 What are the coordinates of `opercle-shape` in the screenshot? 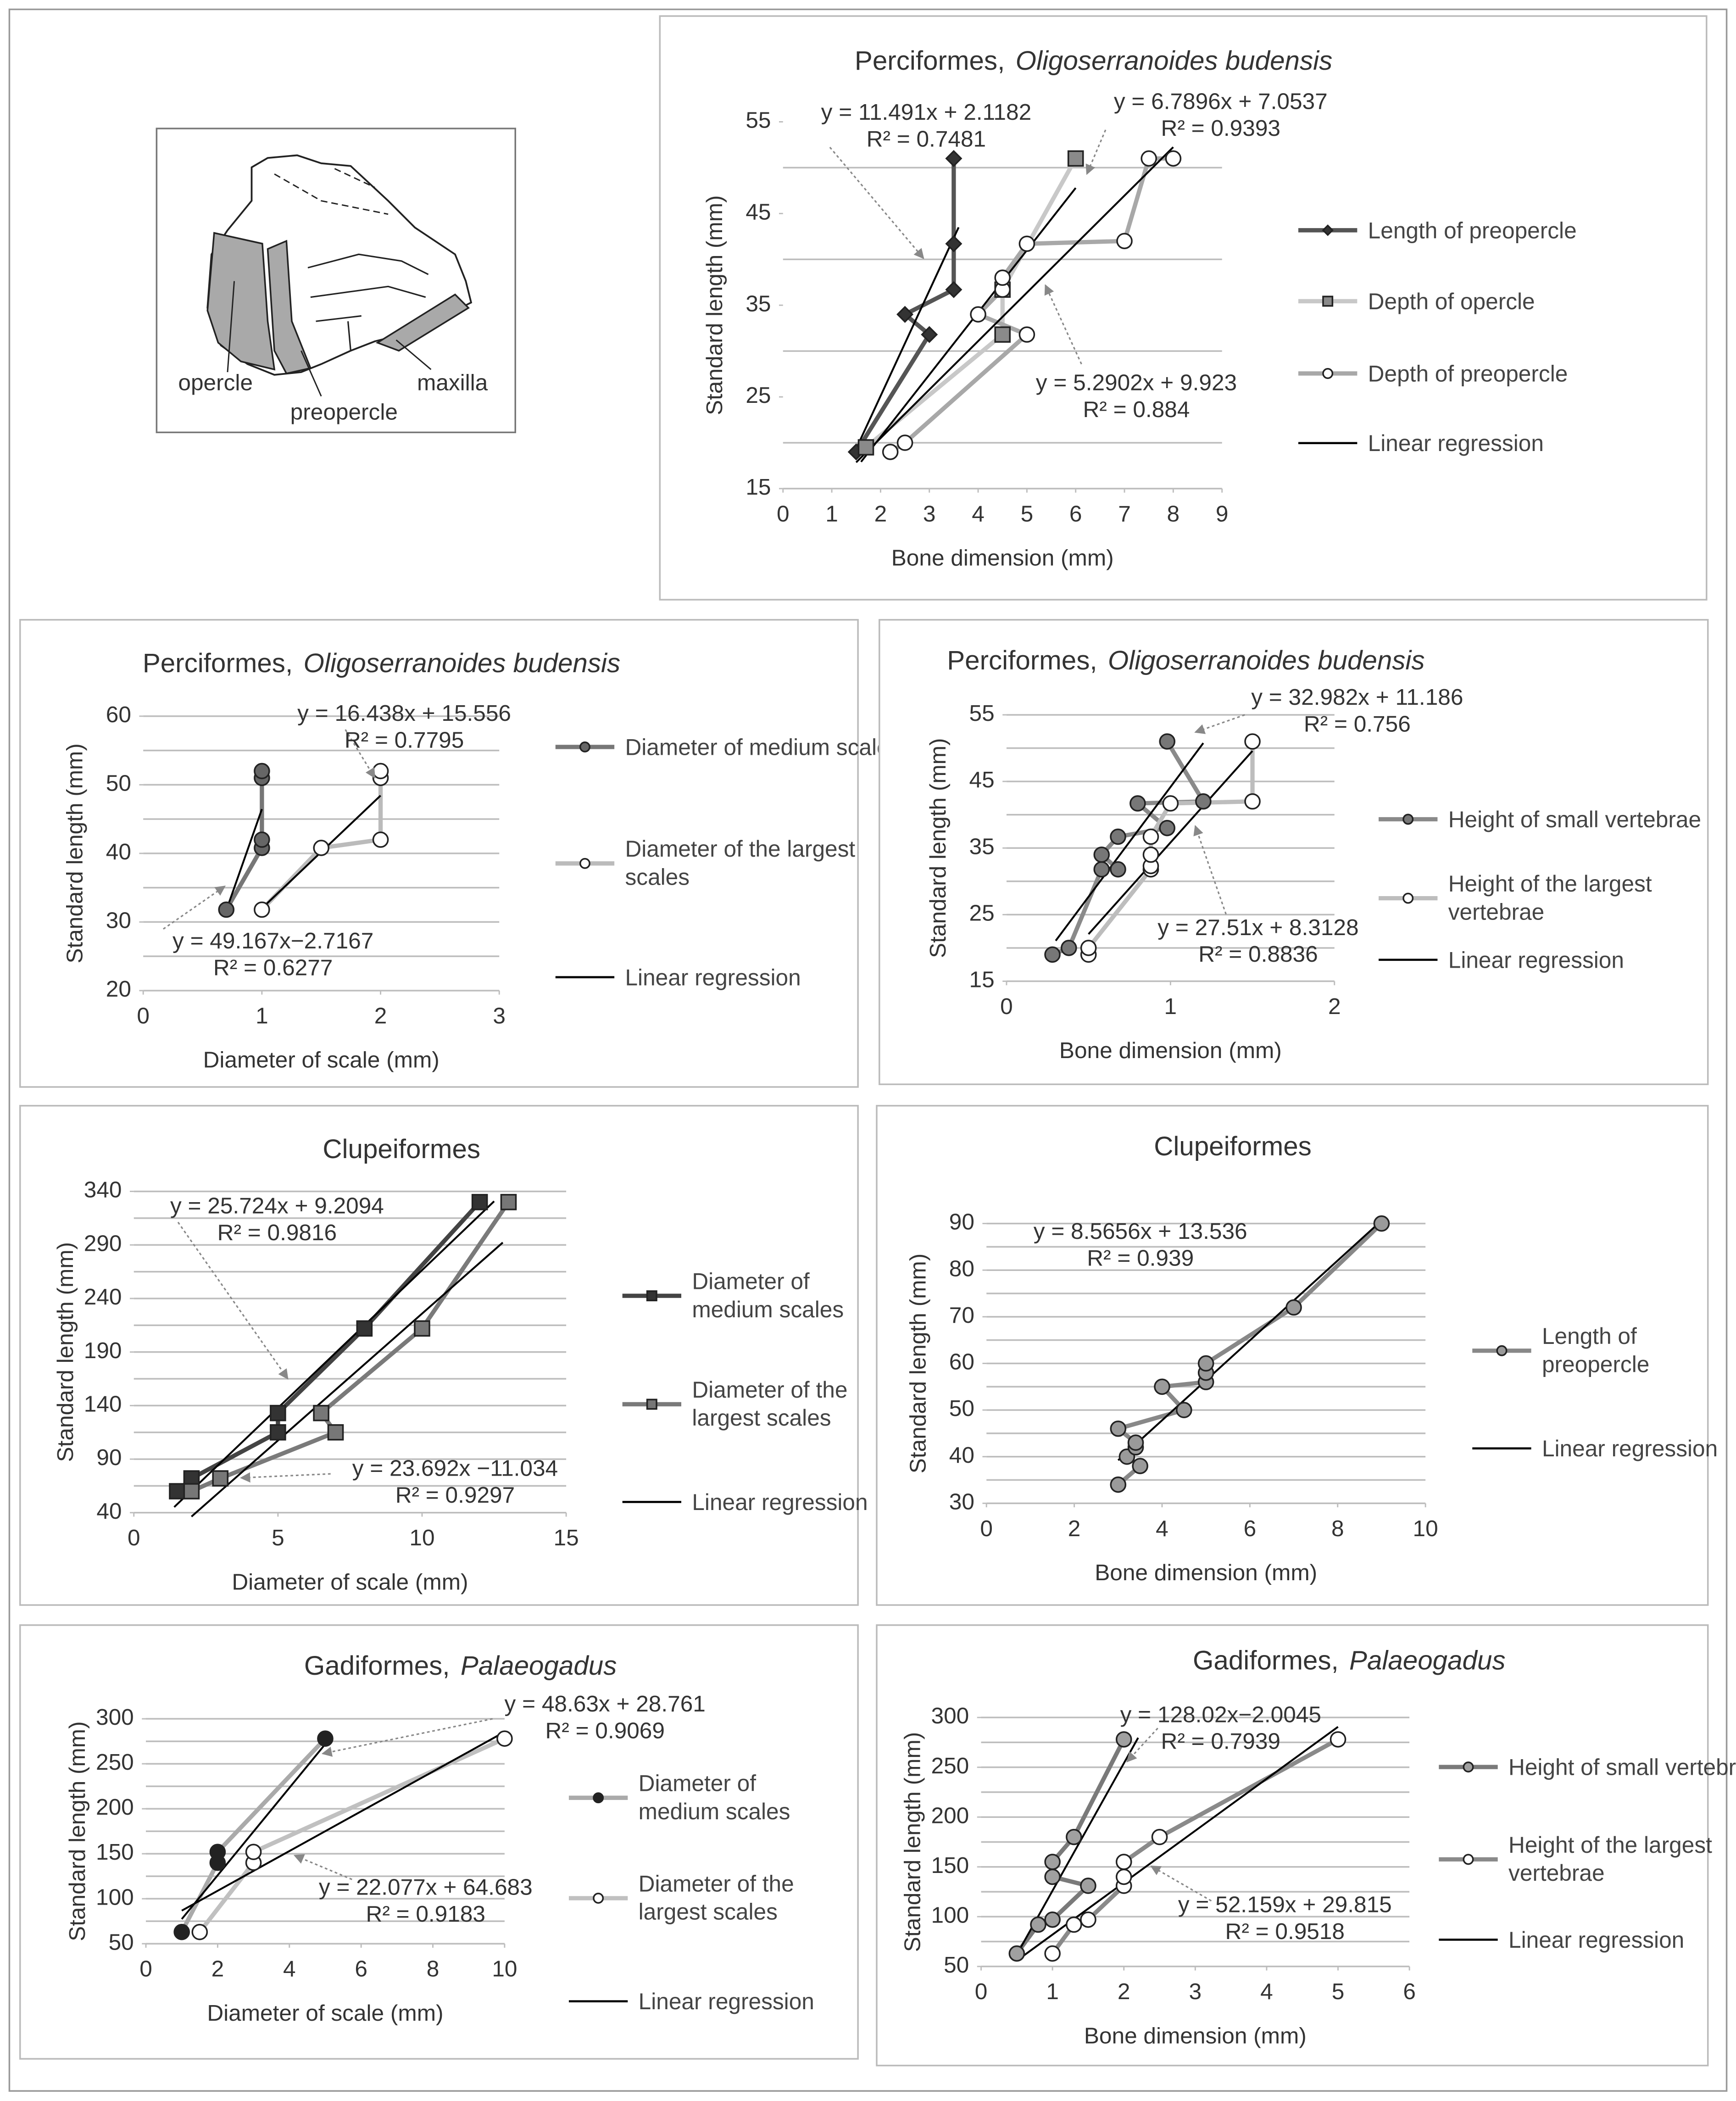 It's located at (241, 301).